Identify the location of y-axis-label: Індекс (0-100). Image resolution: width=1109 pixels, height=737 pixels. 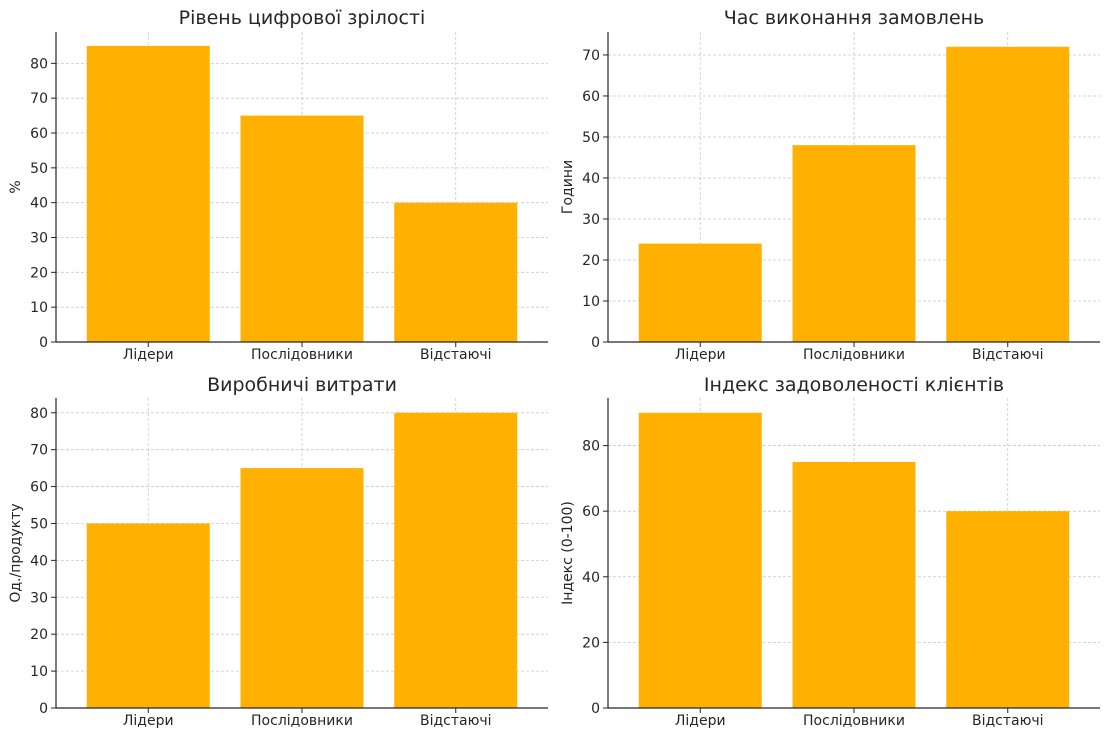
(568, 553).